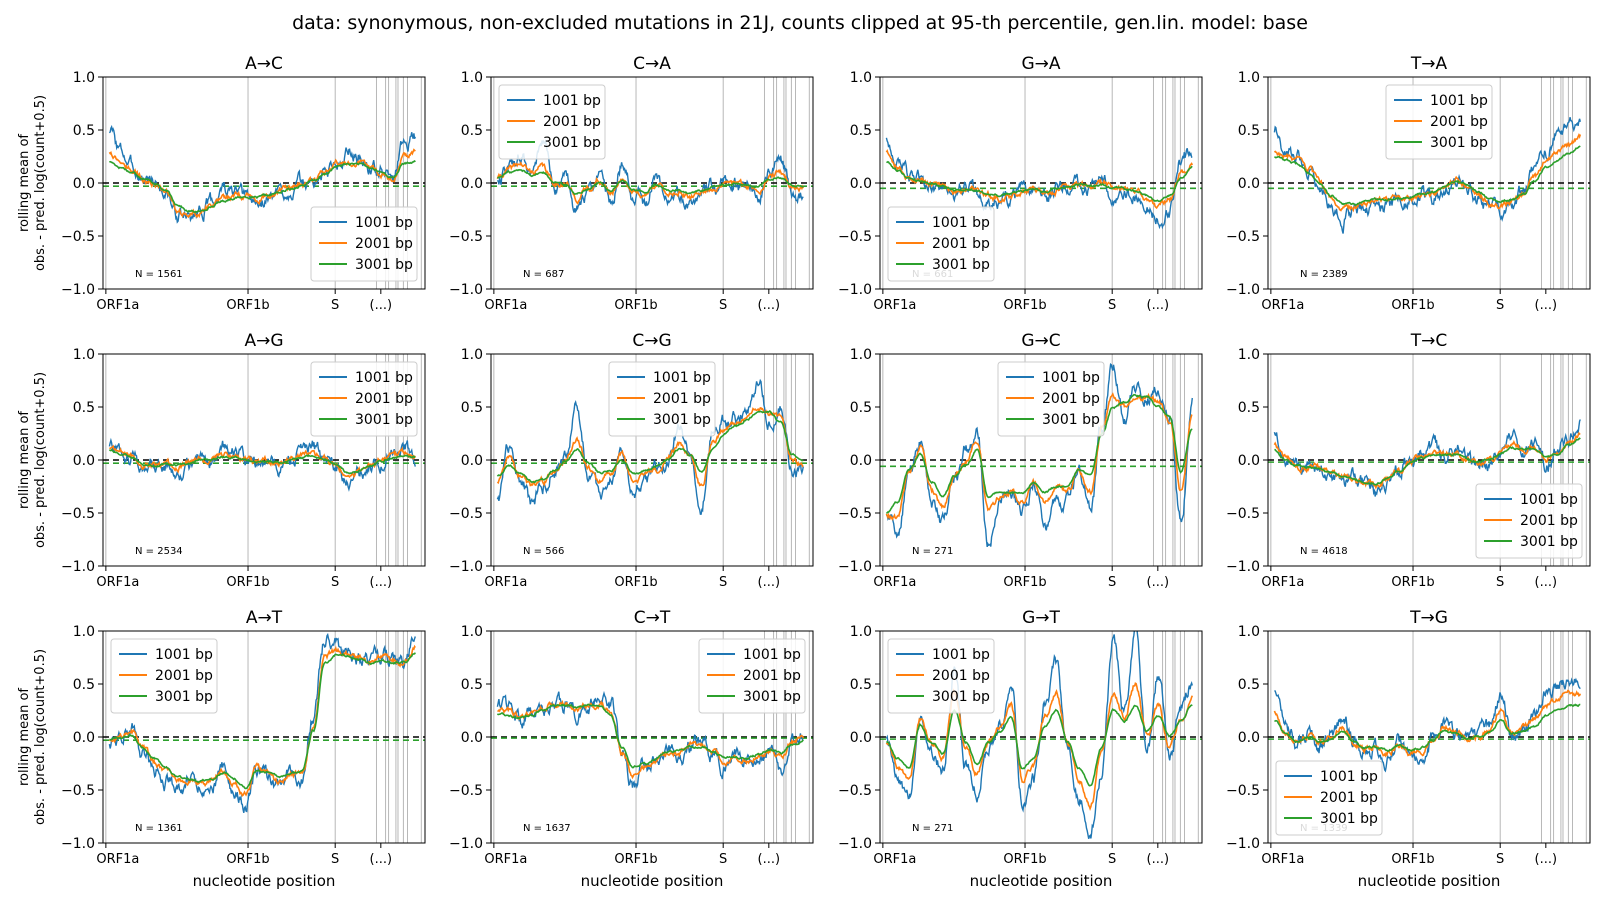 This screenshot has height=900, width=1600. Describe the element at coordinates (543, 274) in the screenshot. I see `n-count-label: N = 687` at that location.